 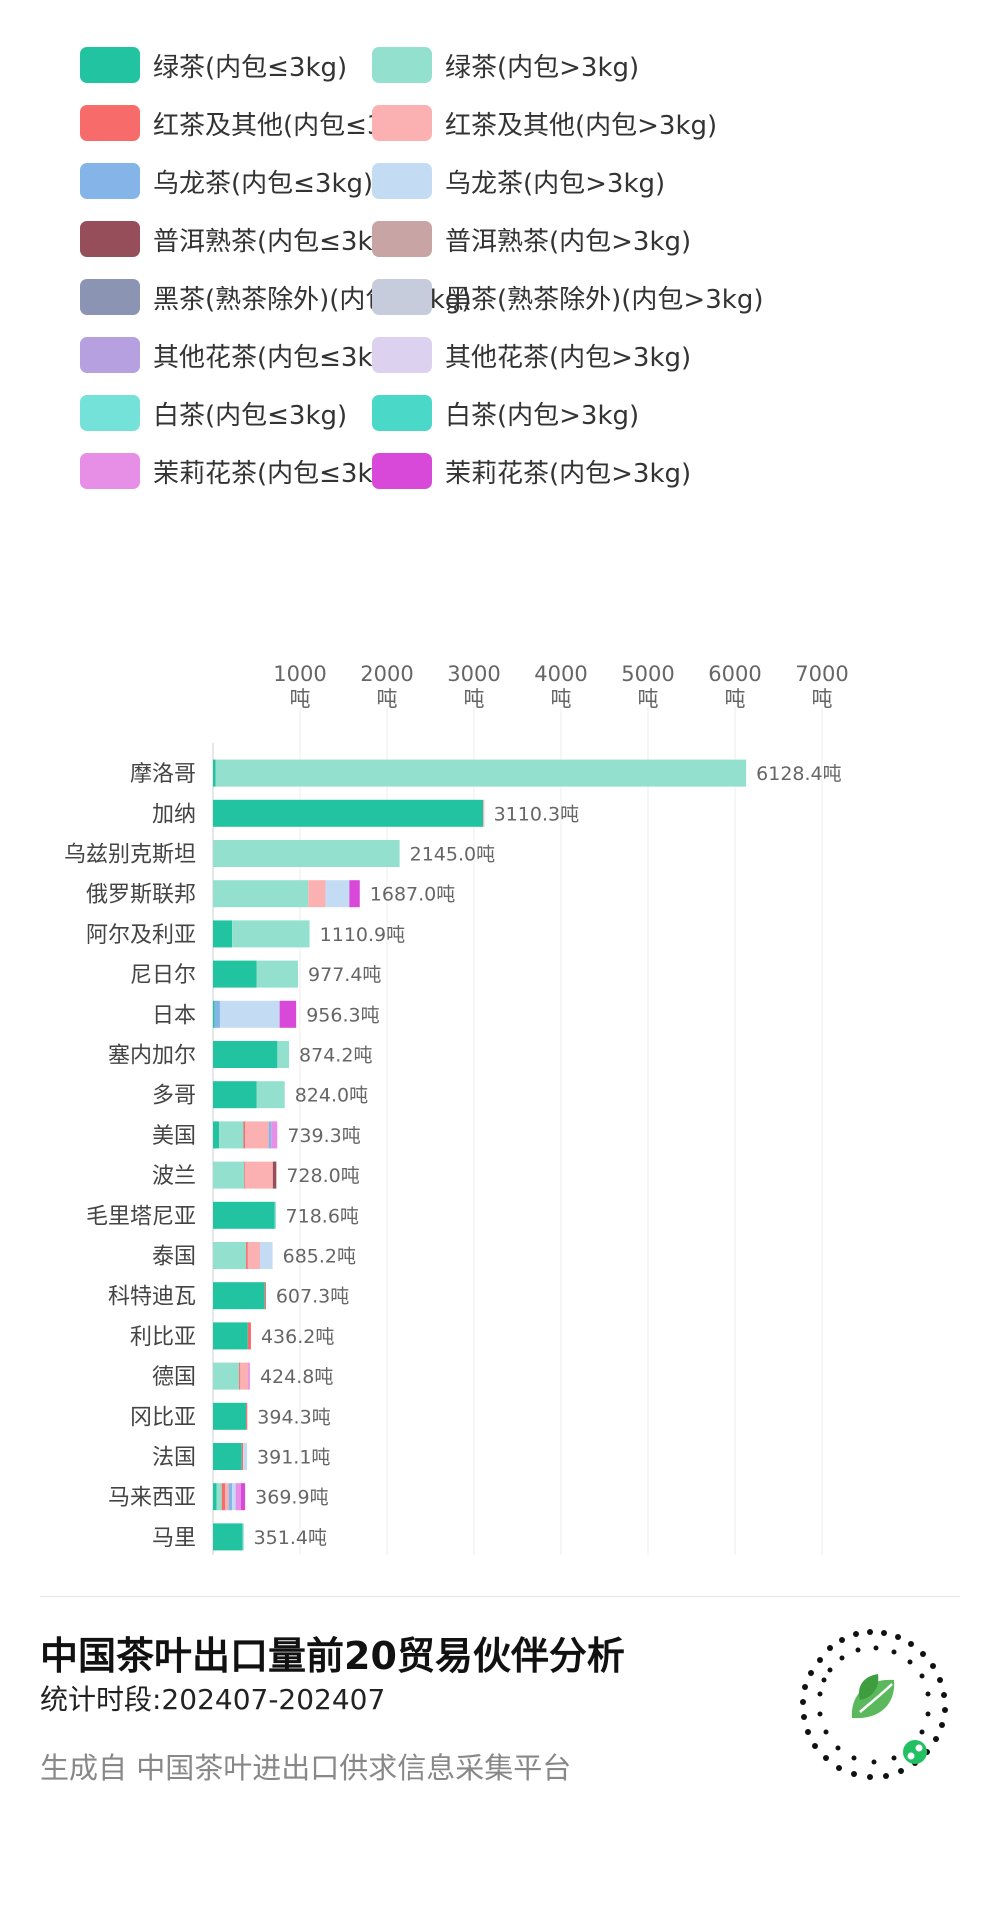 I want to click on data-label: 394.3吨, so click(x=293, y=1417).